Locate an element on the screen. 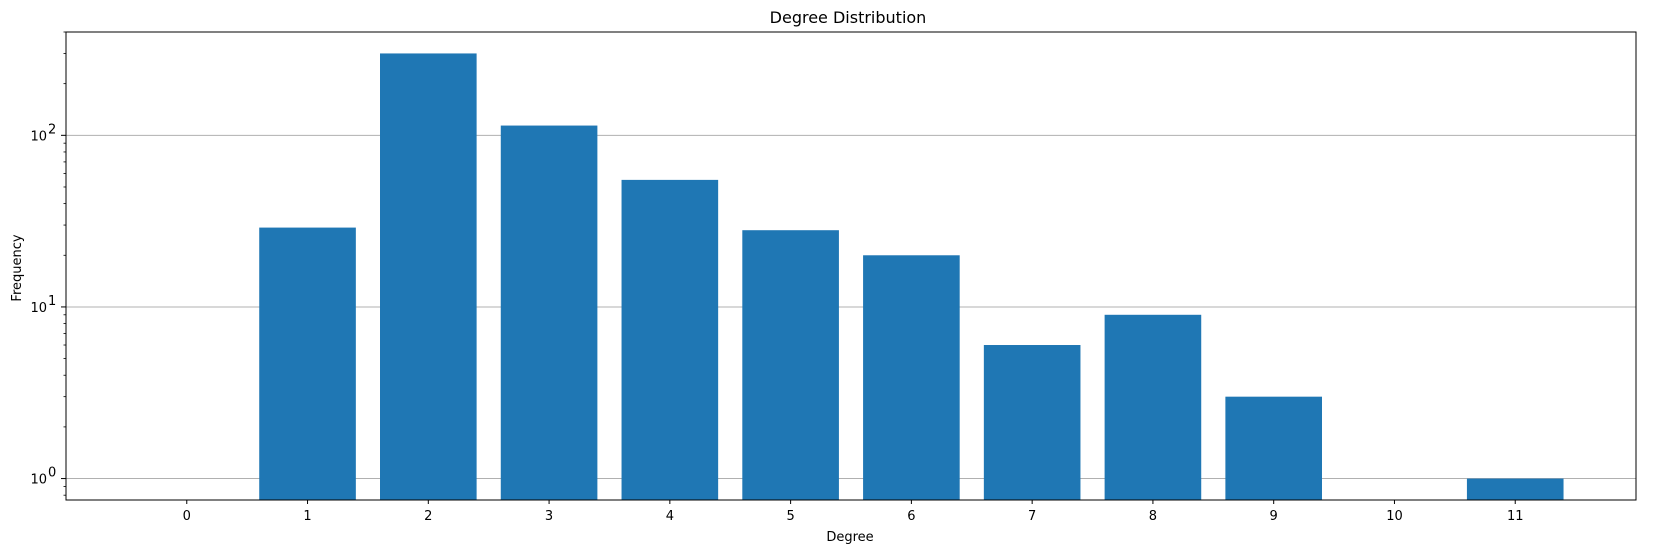 The width and height of the screenshot is (1676, 552). x-tick-label-1: 1 is located at coordinates (307, 516).